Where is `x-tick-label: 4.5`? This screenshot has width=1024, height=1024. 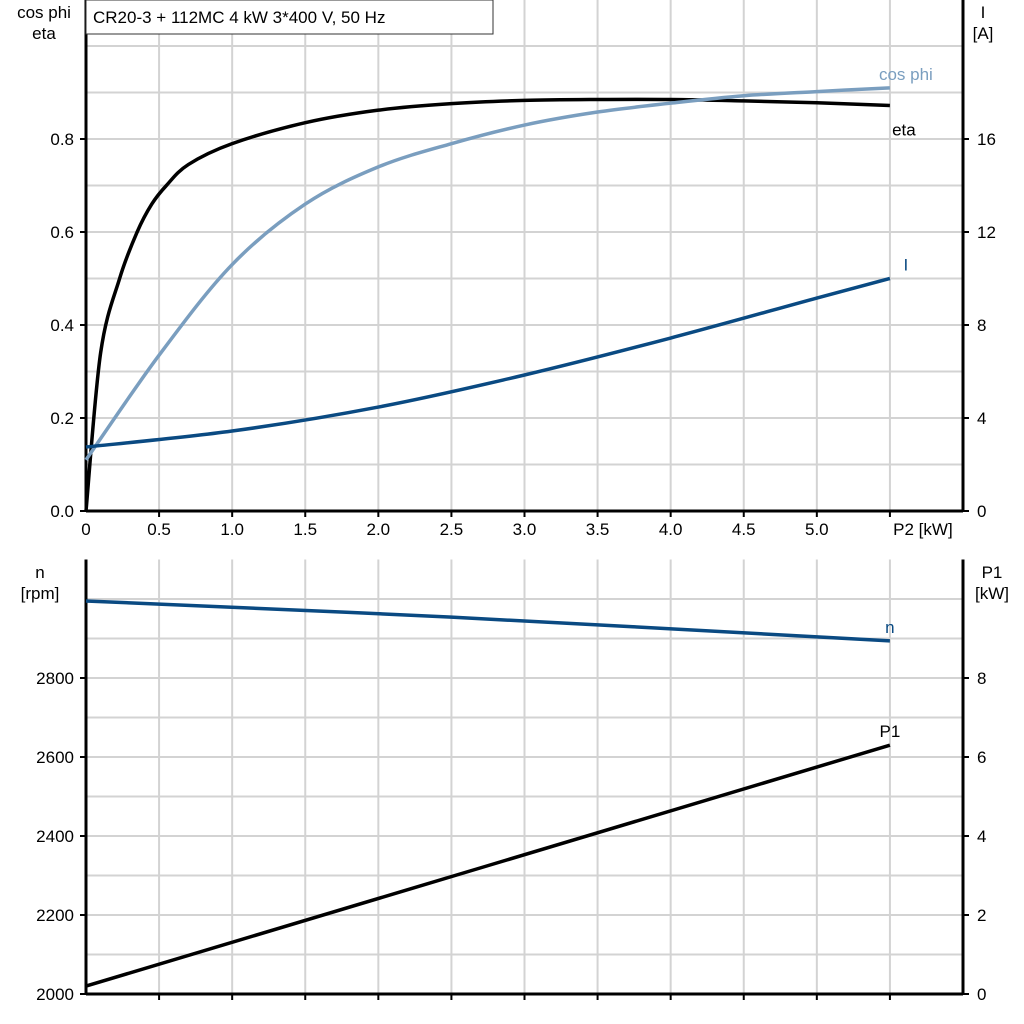
x-tick-label: 4.5 is located at coordinates (744, 529).